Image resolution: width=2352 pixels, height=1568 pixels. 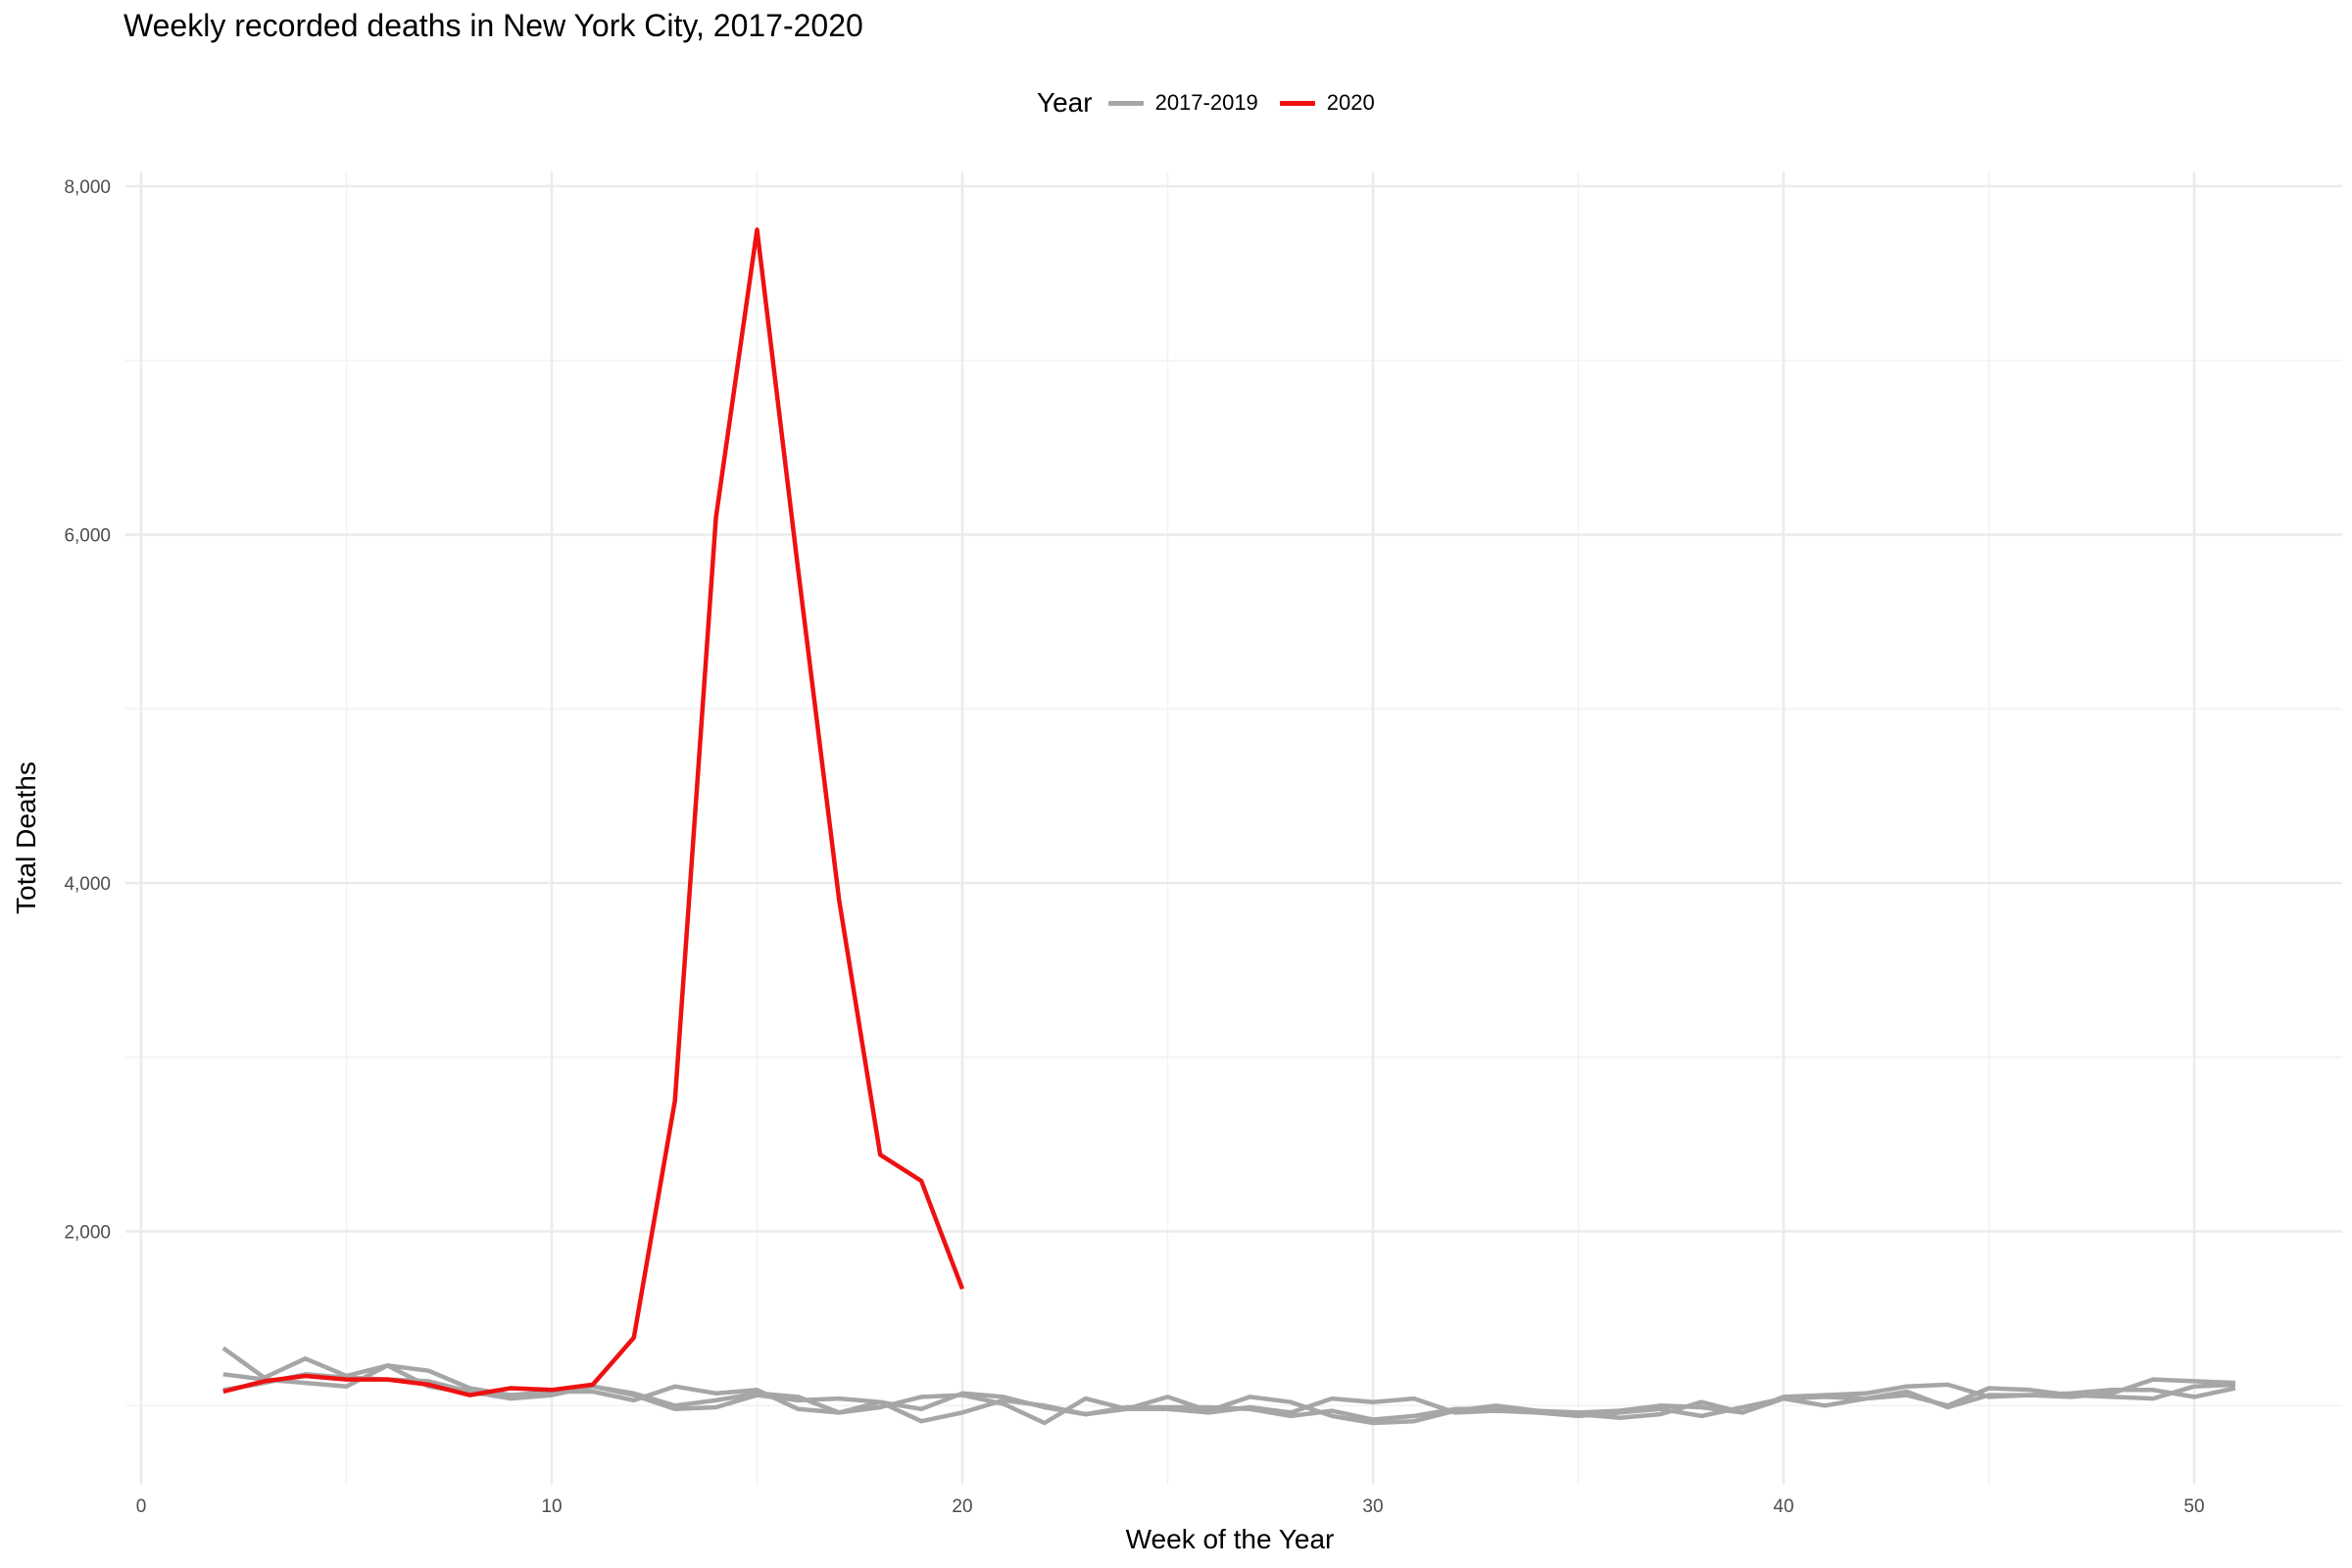 What do you see at coordinates (1372, 1506) in the screenshot?
I see `x-tick-label: 30` at bounding box center [1372, 1506].